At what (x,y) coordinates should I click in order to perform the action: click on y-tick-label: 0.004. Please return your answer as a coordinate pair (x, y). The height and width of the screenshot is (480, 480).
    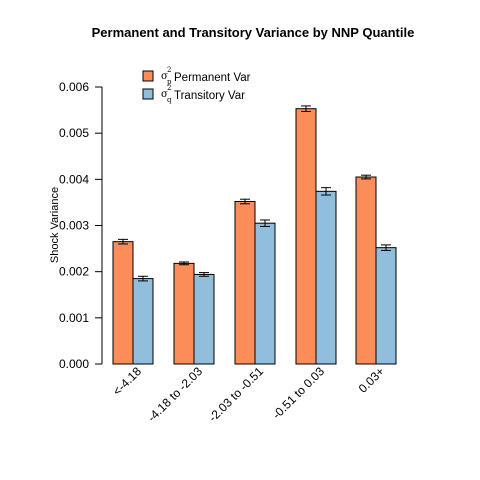
    Looking at the image, I should click on (74, 179).